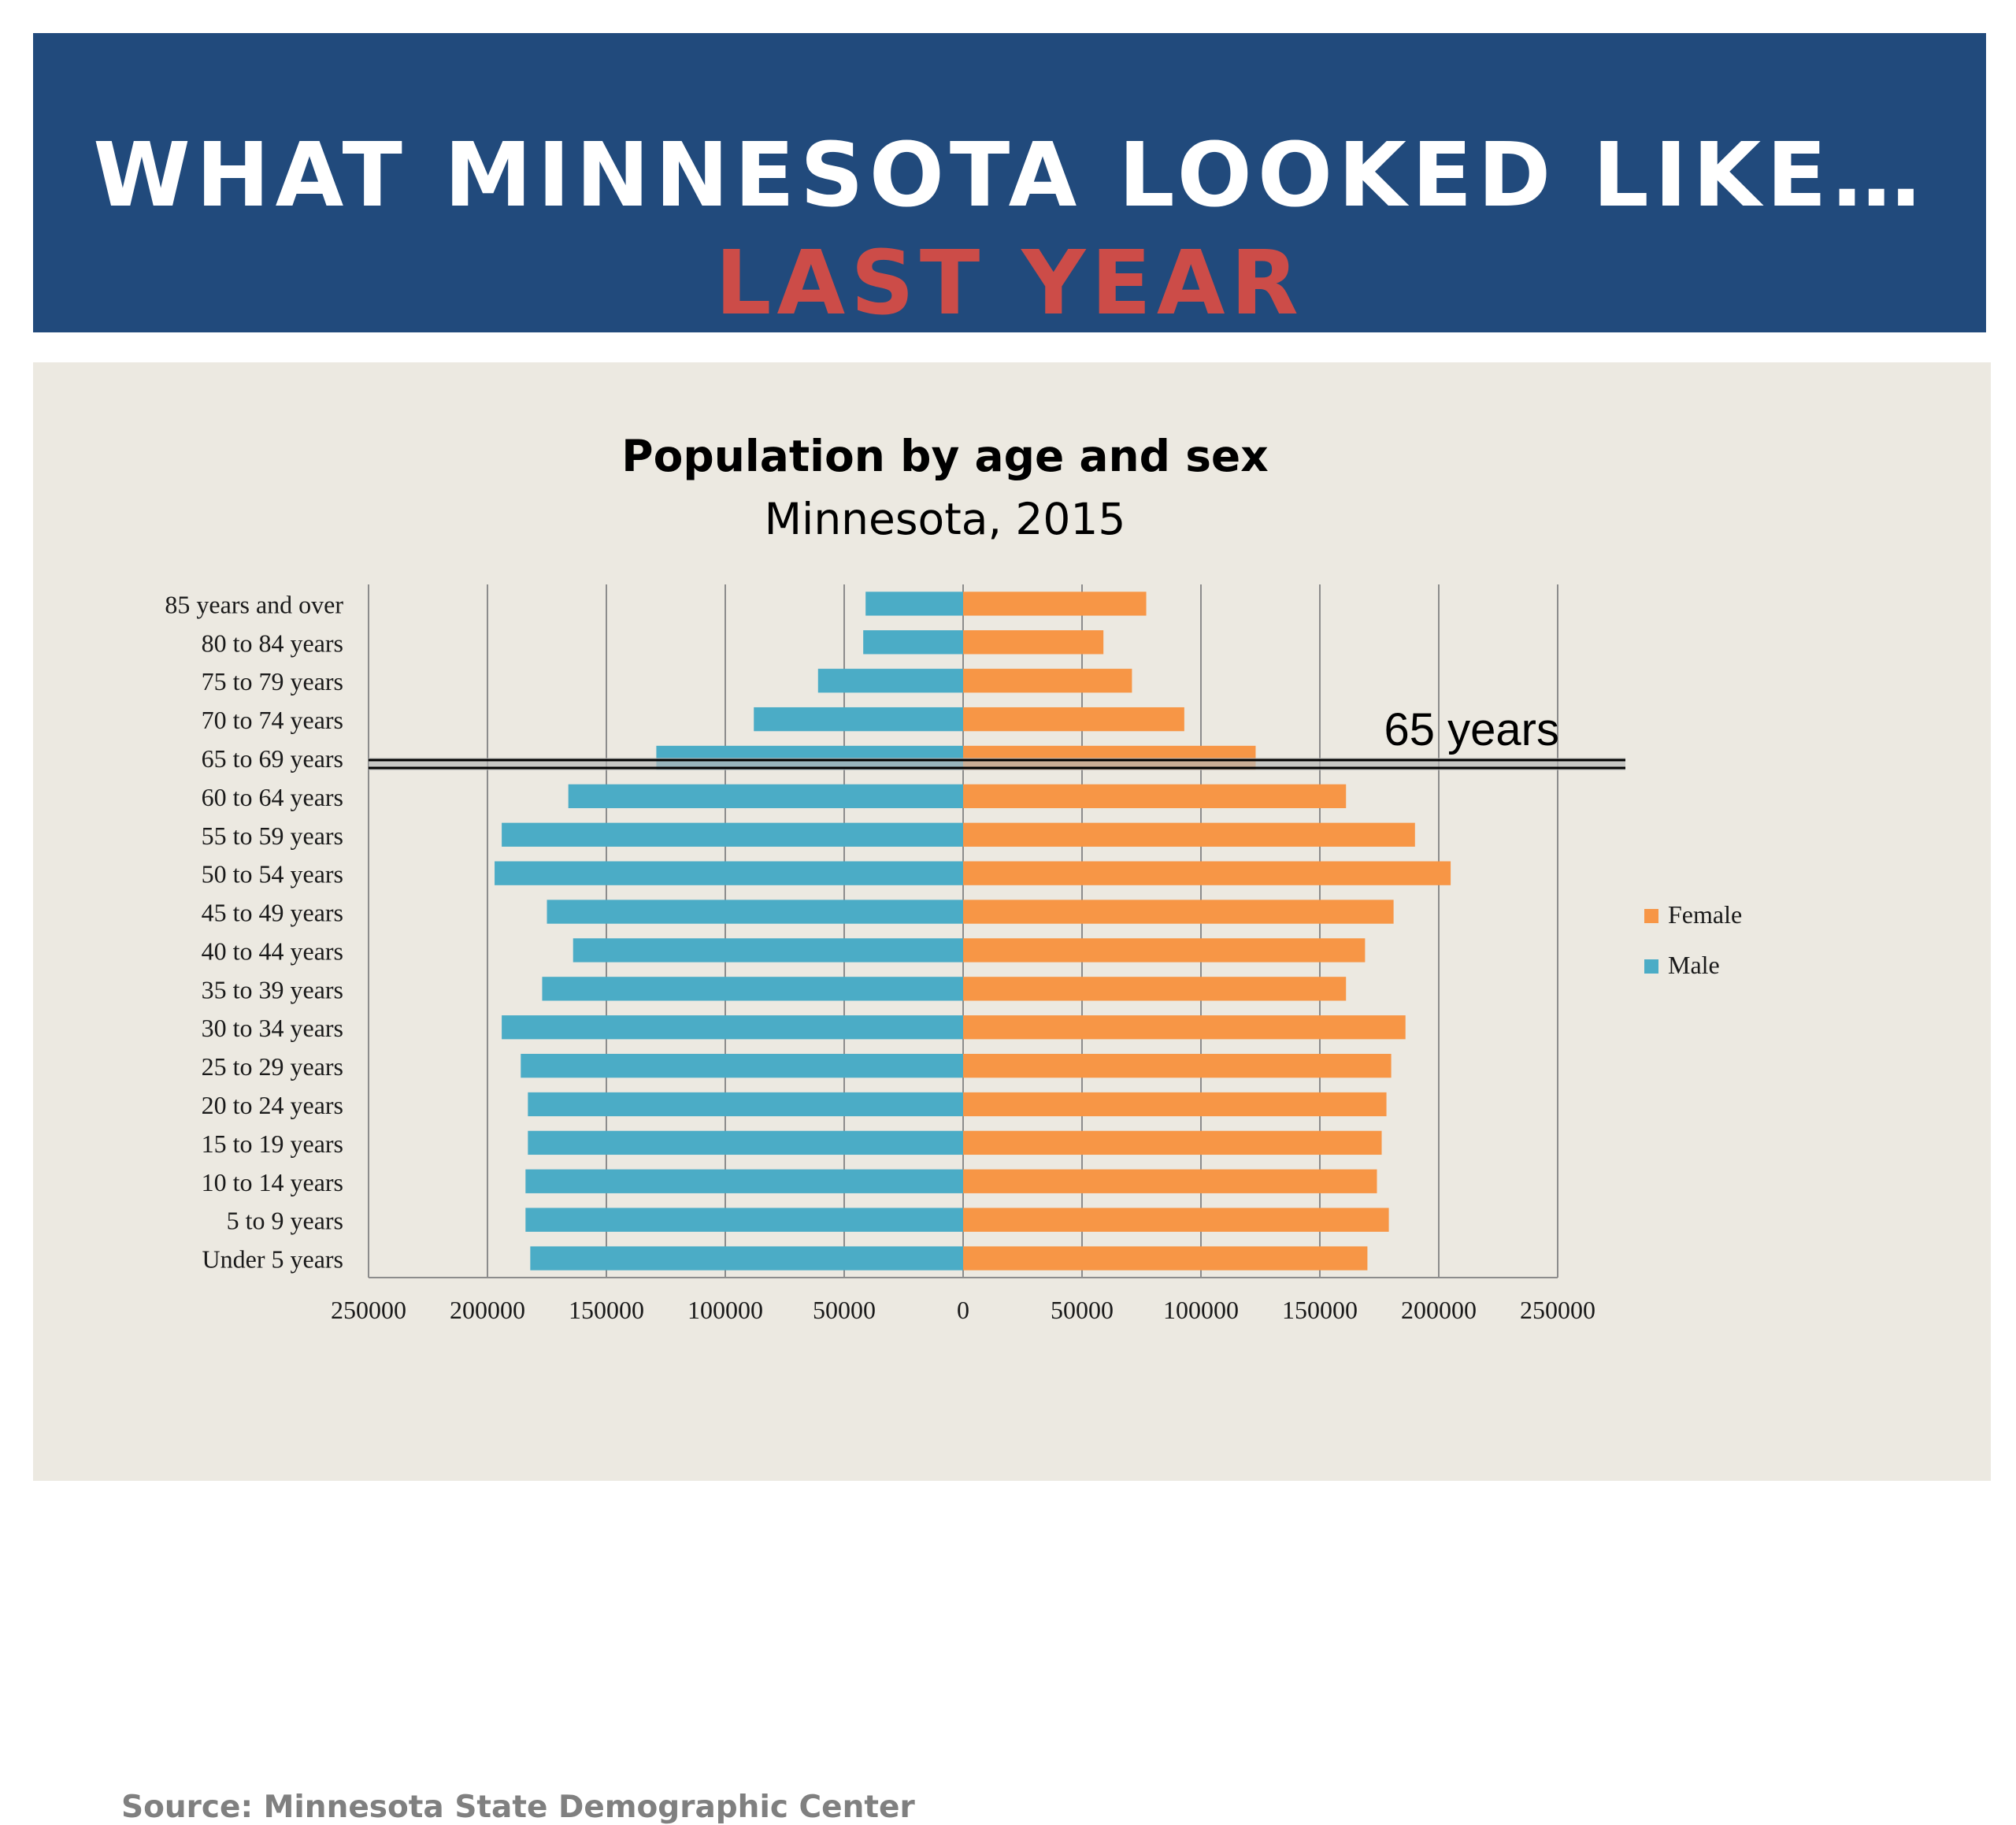  I want to click on annotation-label: 65 years, so click(1471, 729).